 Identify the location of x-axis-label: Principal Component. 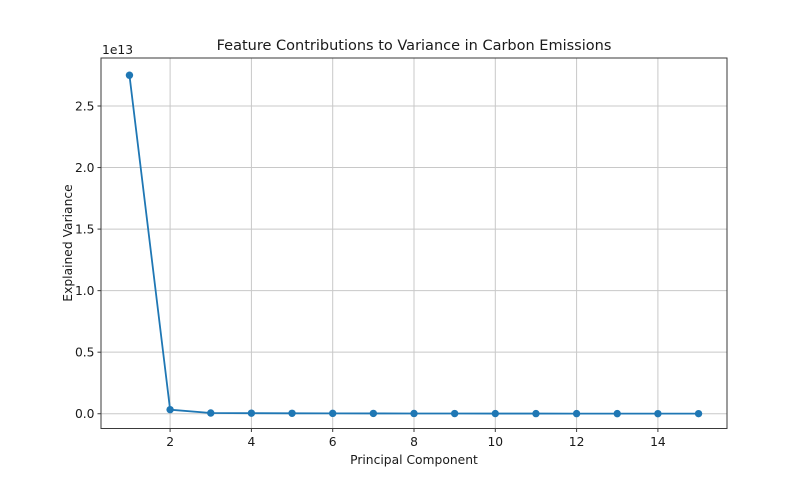
(414, 460).